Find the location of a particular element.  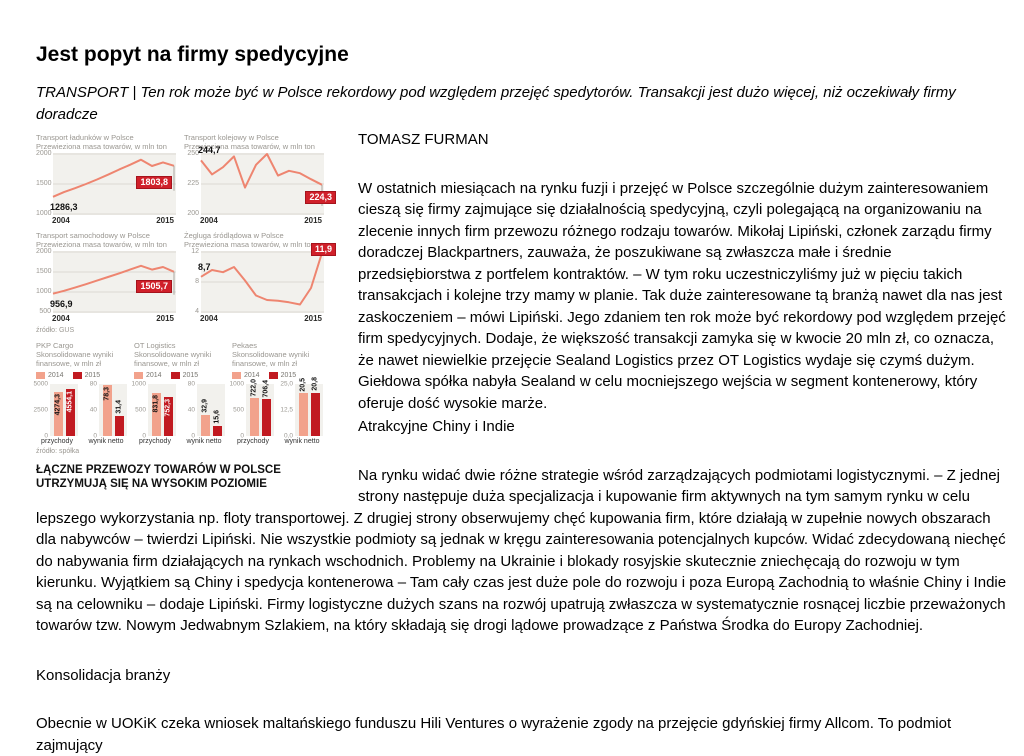

line-charts-source: źródło: GUS is located at coordinates (55, 330).